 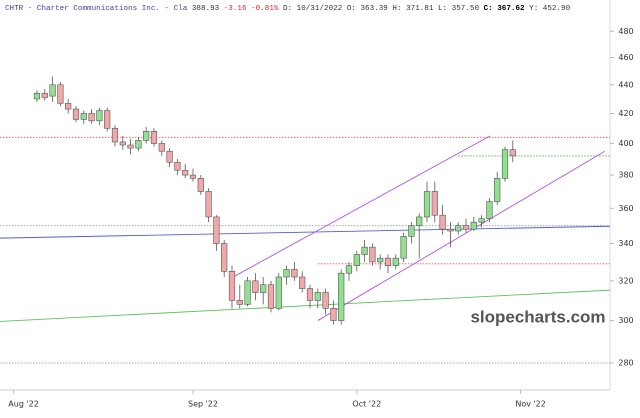 What do you see at coordinates (625, 143) in the screenshot?
I see `y-tick-label: 400` at bounding box center [625, 143].